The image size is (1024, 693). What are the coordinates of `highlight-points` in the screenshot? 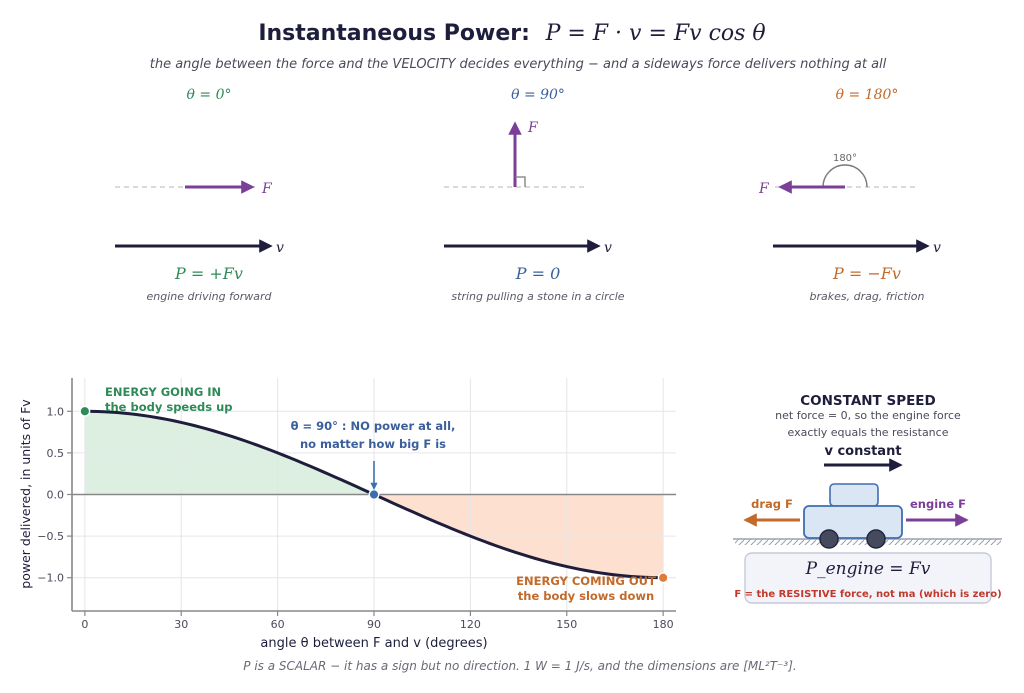 It's located at (374, 494).